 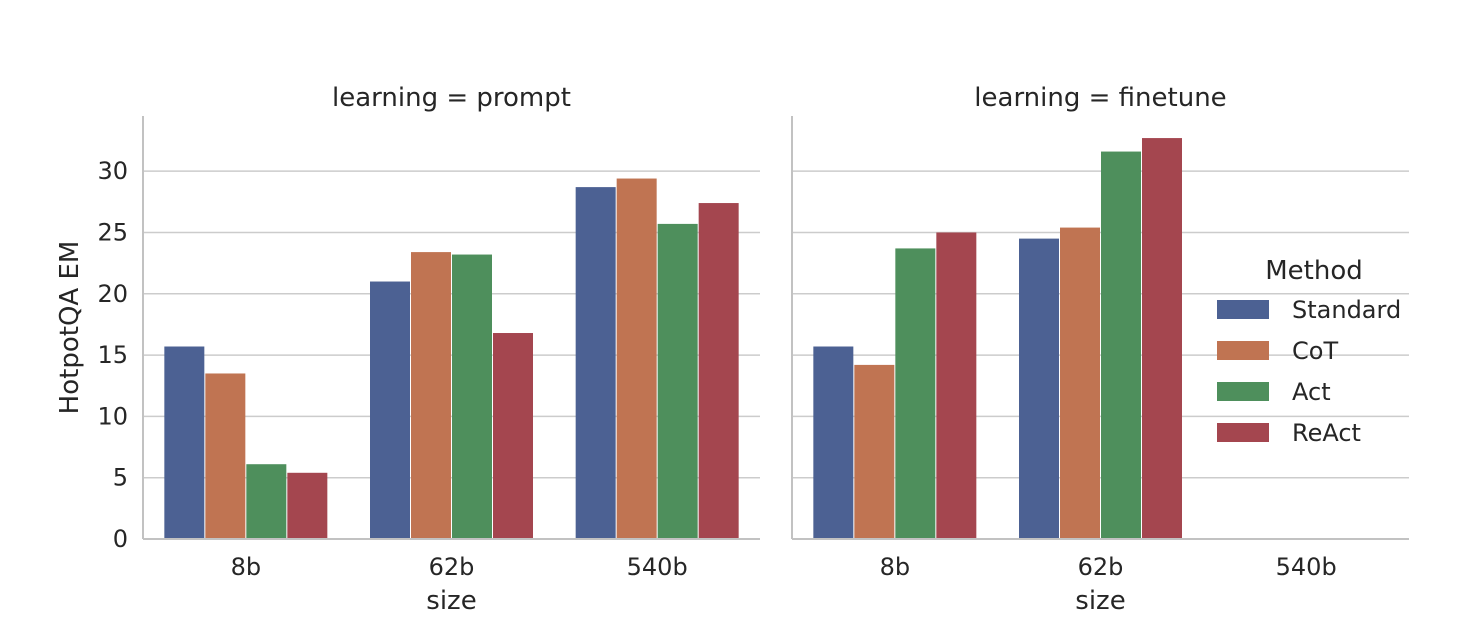 I want to click on y-tick-label: 25, so click(x=112, y=232).